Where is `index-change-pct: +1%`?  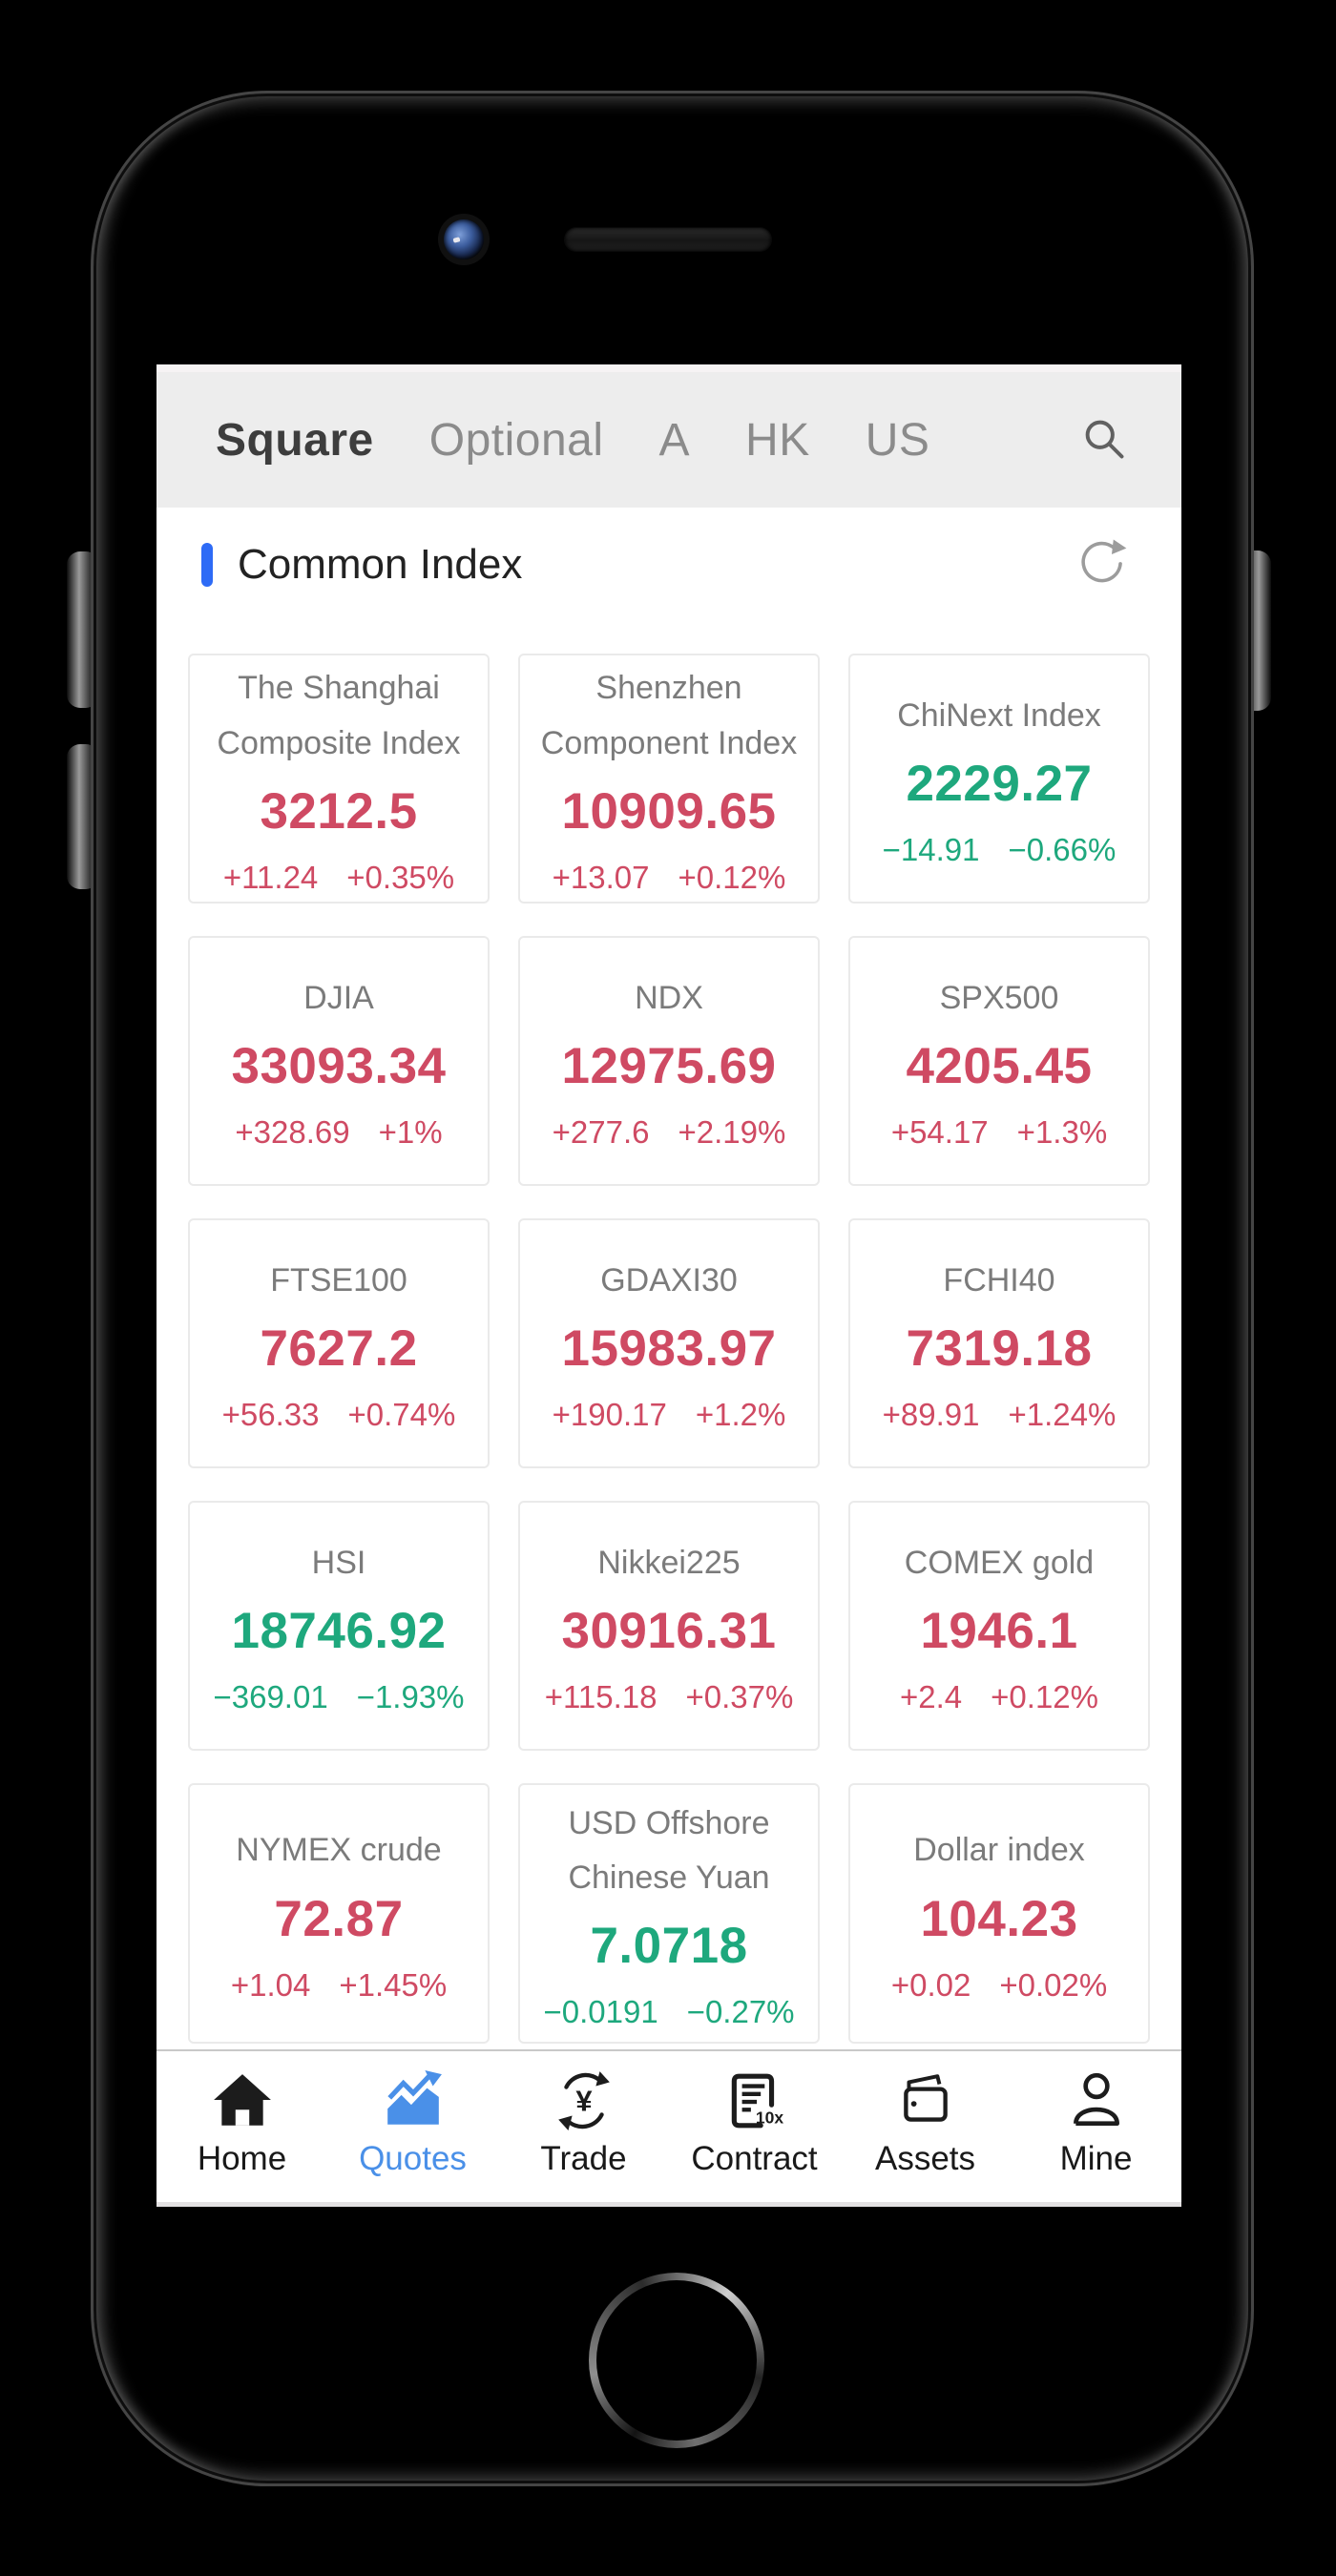 index-change-pct: +1% is located at coordinates (410, 1132).